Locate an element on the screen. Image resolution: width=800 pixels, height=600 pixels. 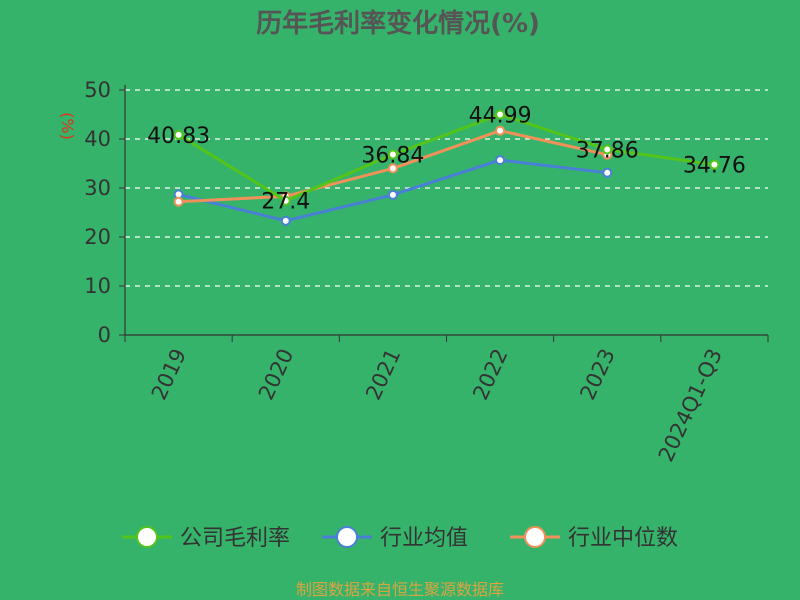
series-lines is located at coordinates (446, 167).